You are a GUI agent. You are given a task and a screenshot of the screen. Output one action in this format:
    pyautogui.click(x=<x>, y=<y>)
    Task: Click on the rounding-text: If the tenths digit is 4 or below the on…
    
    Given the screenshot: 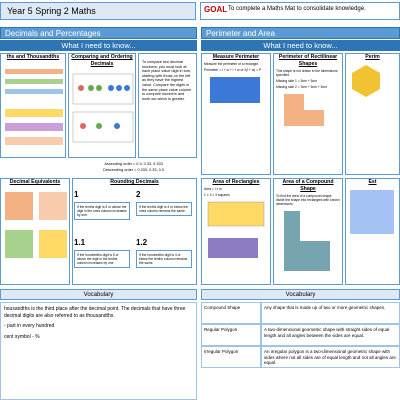 What is the action you would take?
    pyautogui.click(x=164, y=209)
    